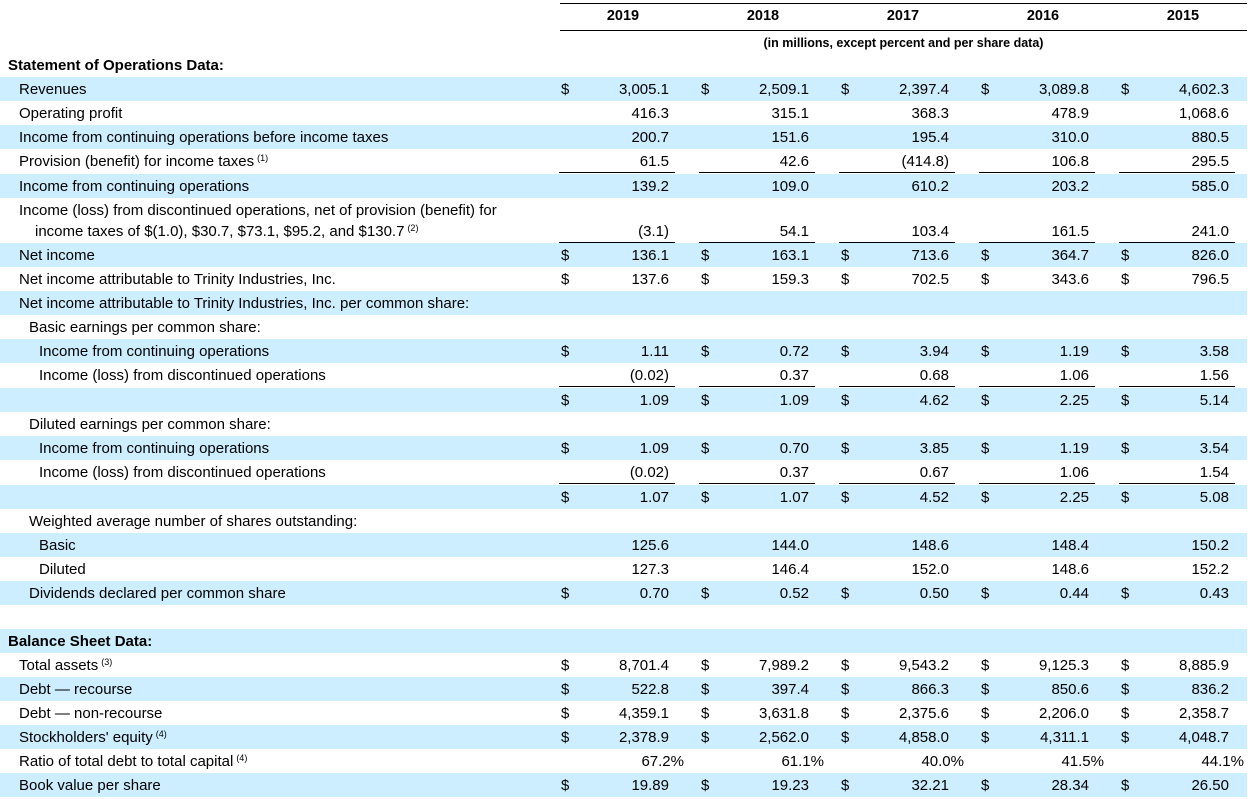 Image resolution: width=1253 pixels, height=799 pixels. I want to click on row-label: Stockholders' equity (4), so click(93, 737).